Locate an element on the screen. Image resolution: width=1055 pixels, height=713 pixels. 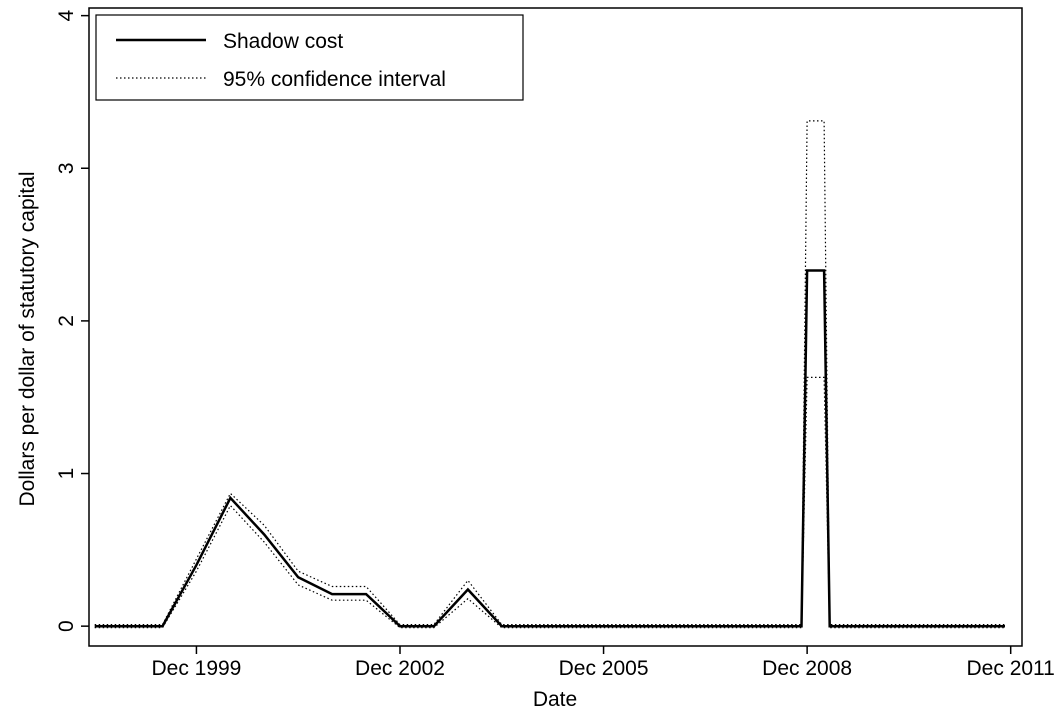
x-axis-title: Date is located at coordinates (555, 699).